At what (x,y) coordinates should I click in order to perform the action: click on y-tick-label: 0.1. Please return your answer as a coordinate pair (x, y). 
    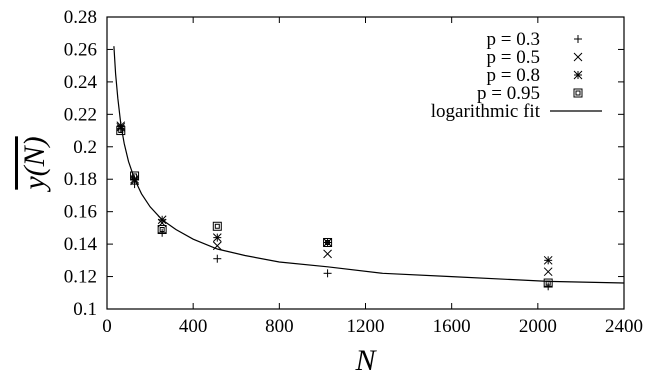
    Looking at the image, I should click on (85, 309).